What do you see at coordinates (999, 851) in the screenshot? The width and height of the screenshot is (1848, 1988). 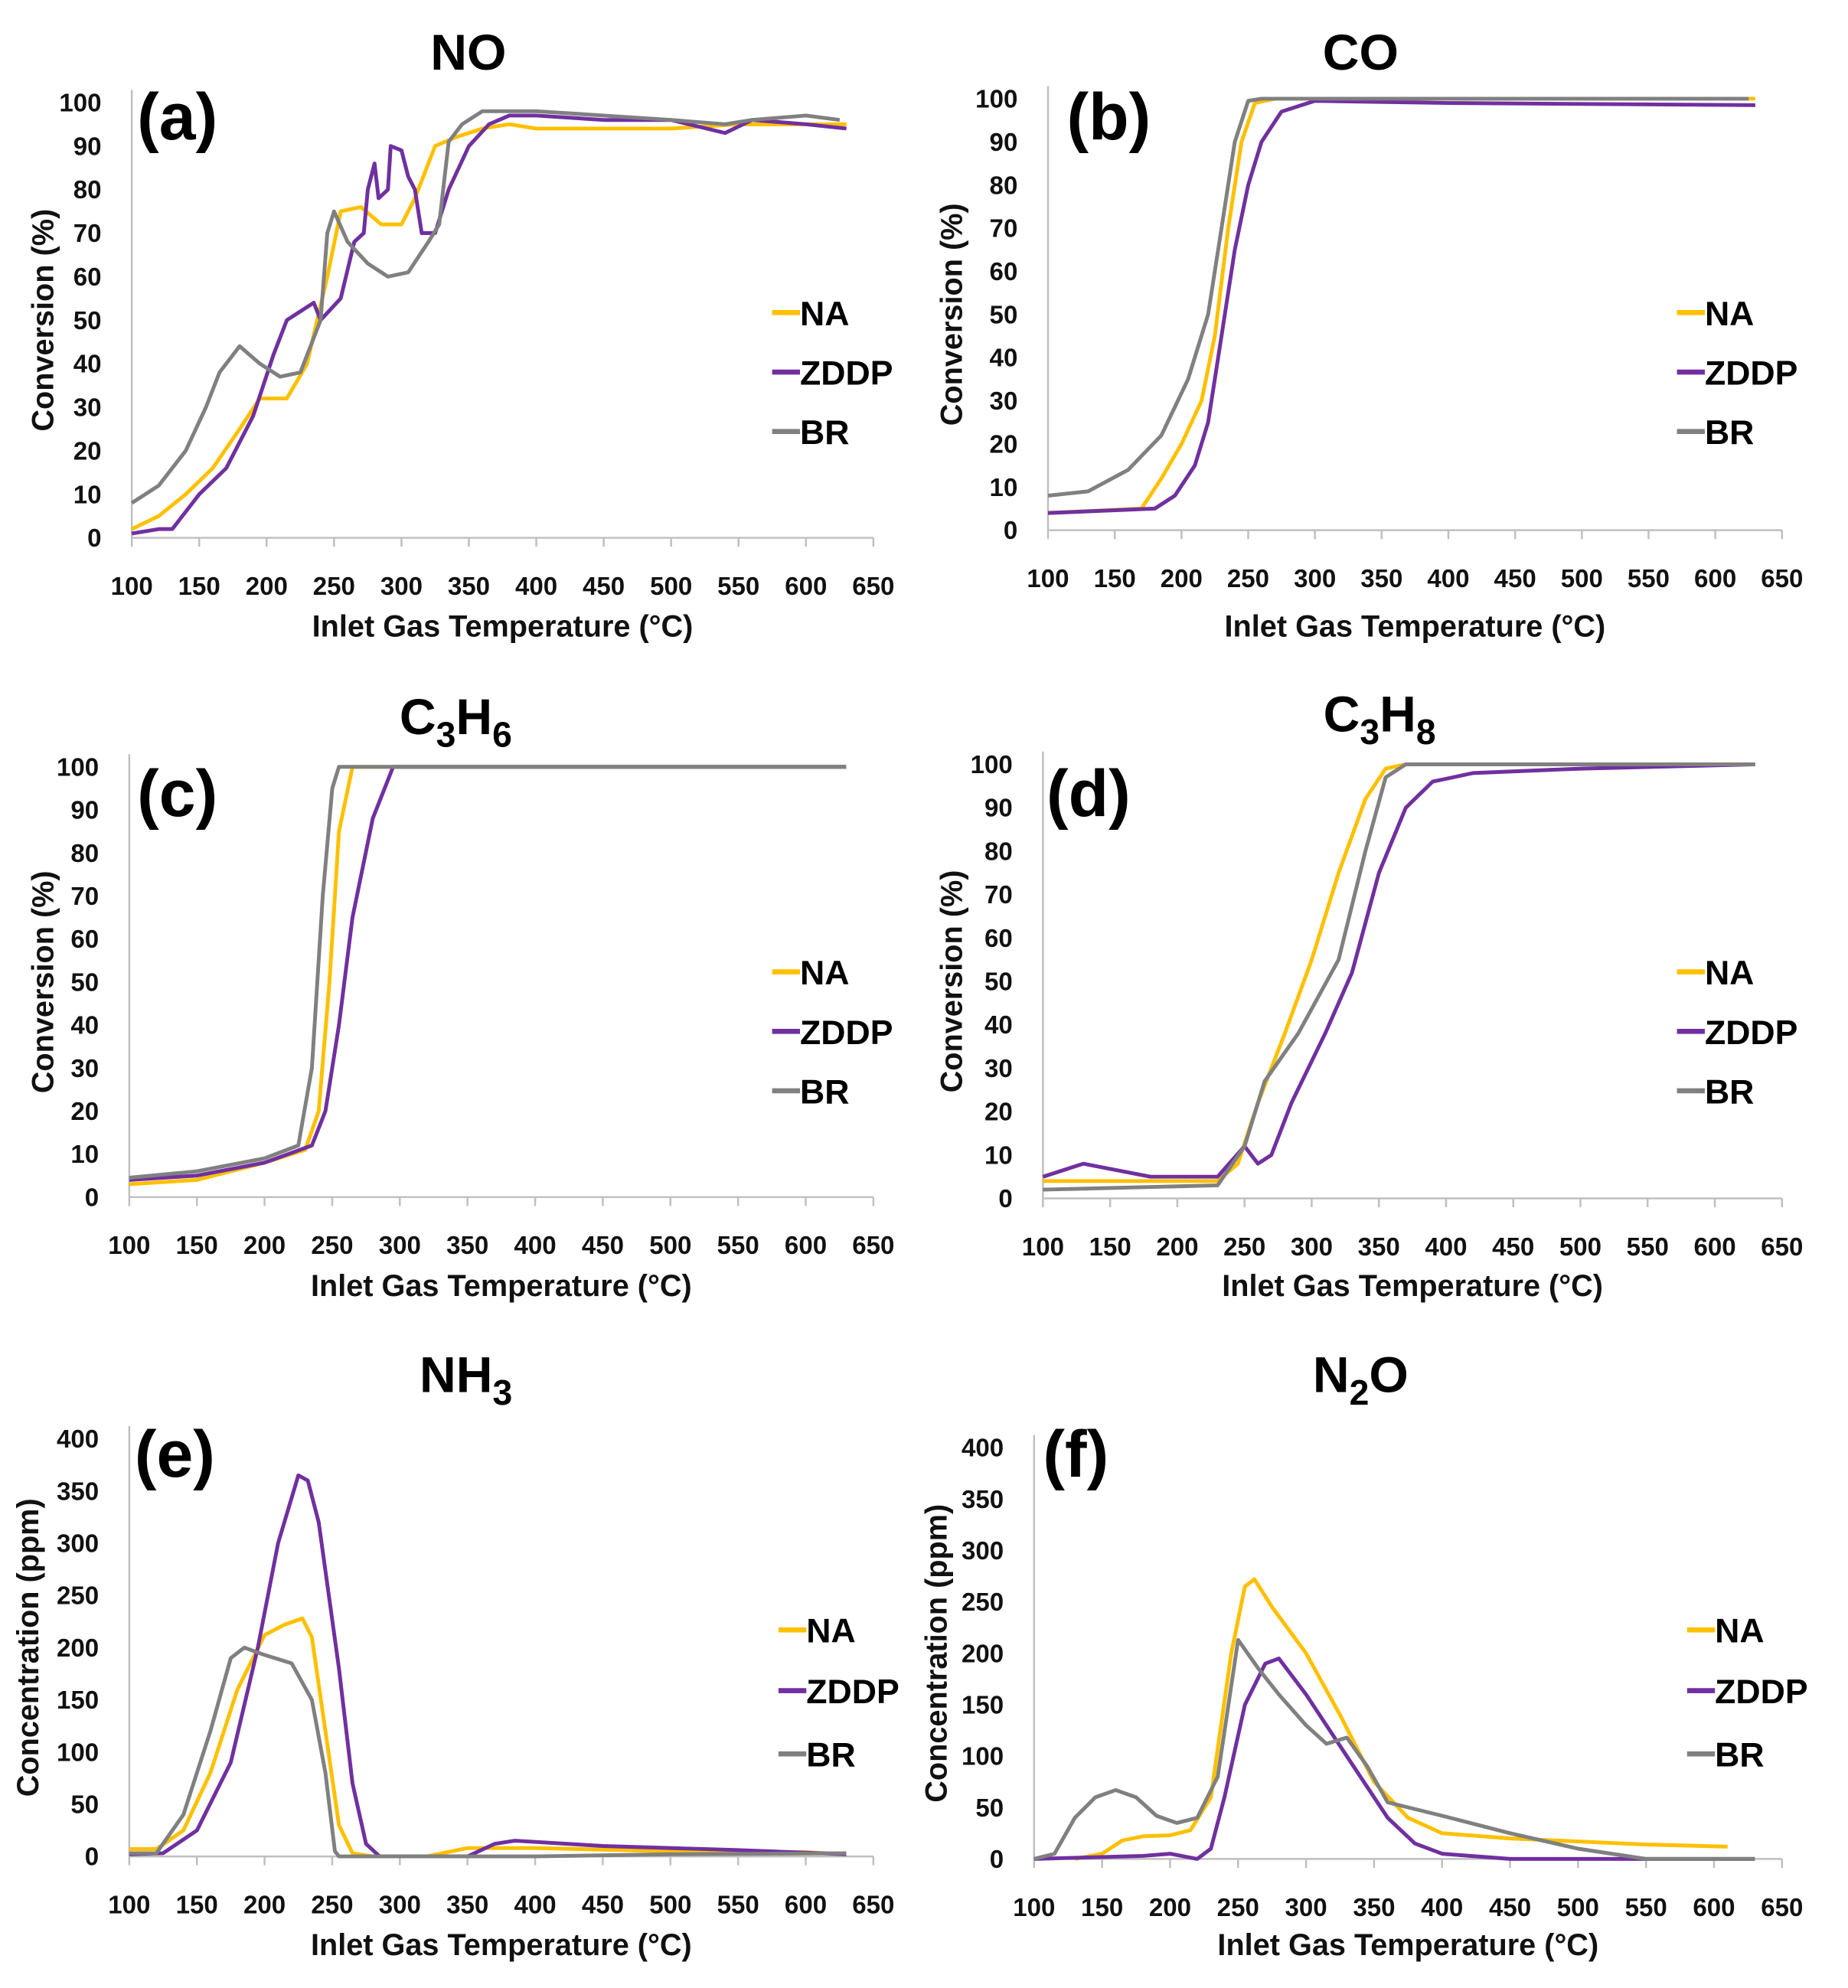 I see `y-tick-label: 80` at bounding box center [999, 851].